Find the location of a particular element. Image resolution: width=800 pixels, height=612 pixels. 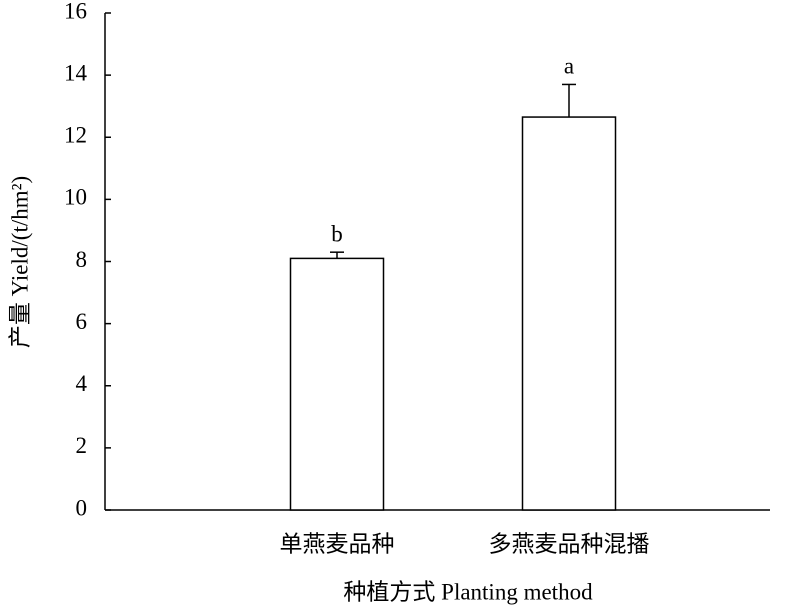

x-axis-label: 种植方式 Planting method is located at coordinates (468, 591).